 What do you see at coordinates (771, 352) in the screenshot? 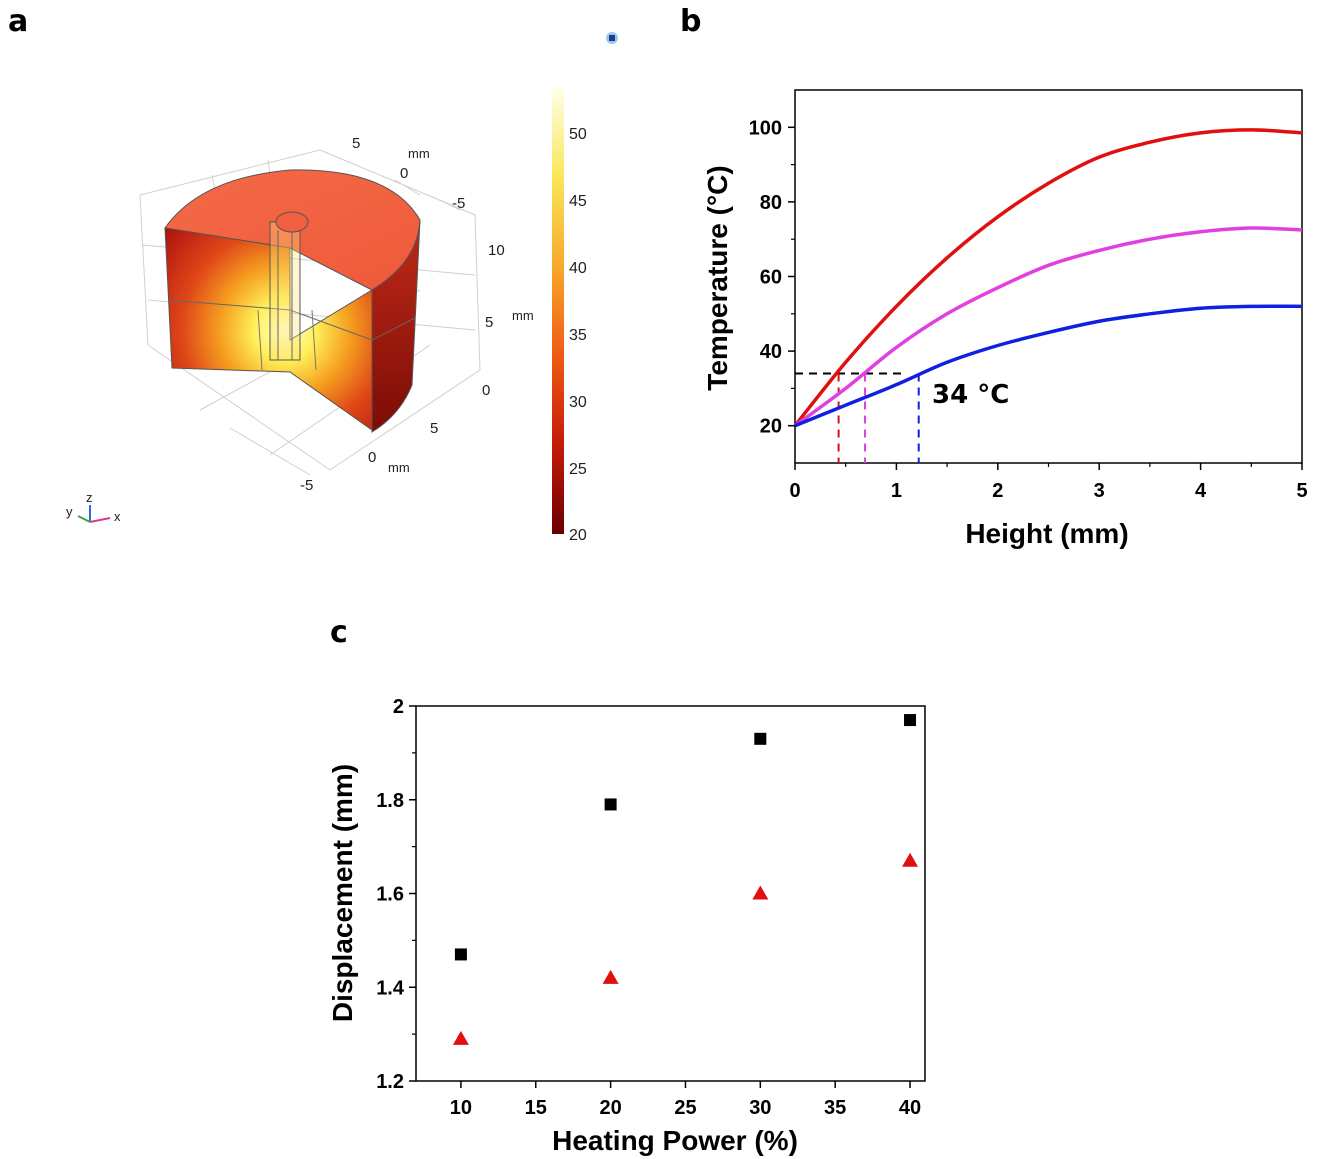
I see `y-tick-label: 40` at bounding box center [771, 352].